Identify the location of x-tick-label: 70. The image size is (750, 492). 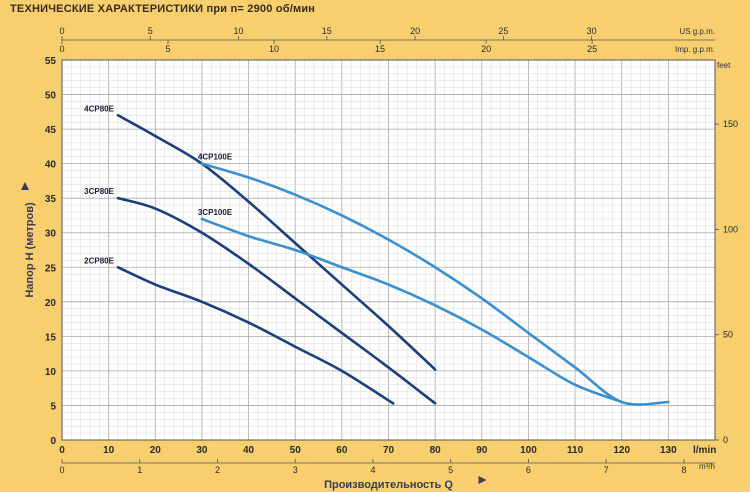
(389, 450).